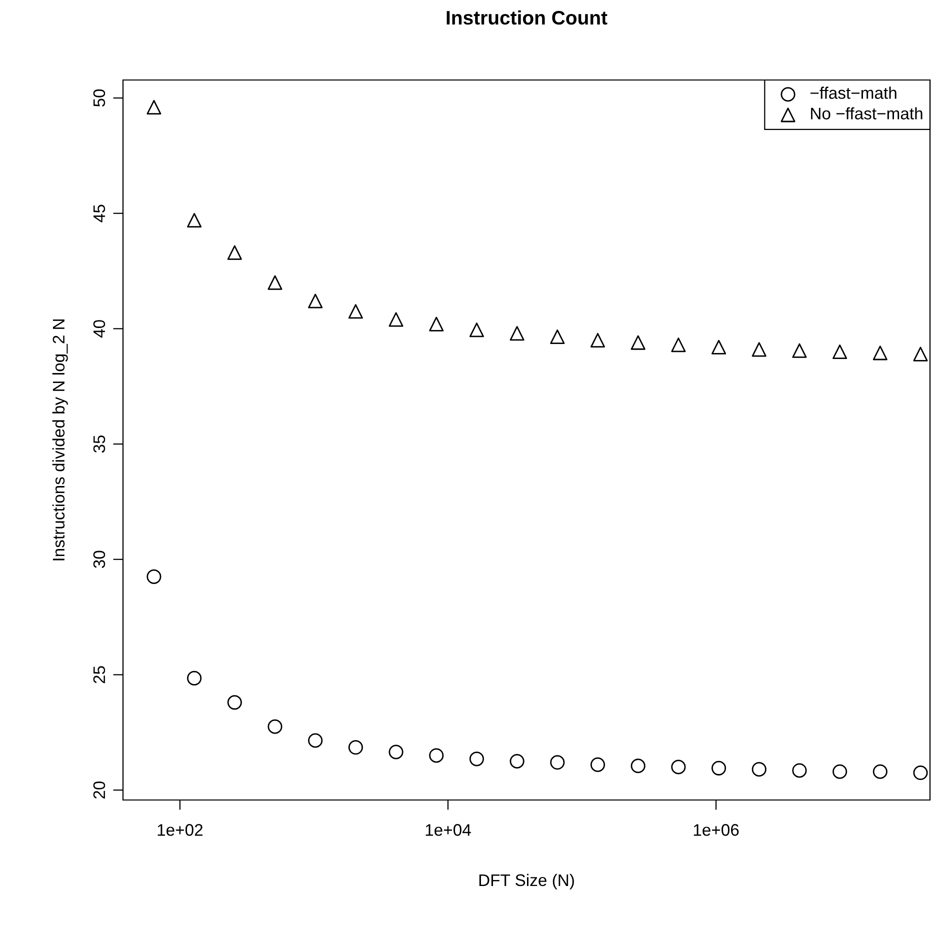 The height and width of the screenshot is (941, 945). I want to click on y-tick-label: 30, so click(99, 559).